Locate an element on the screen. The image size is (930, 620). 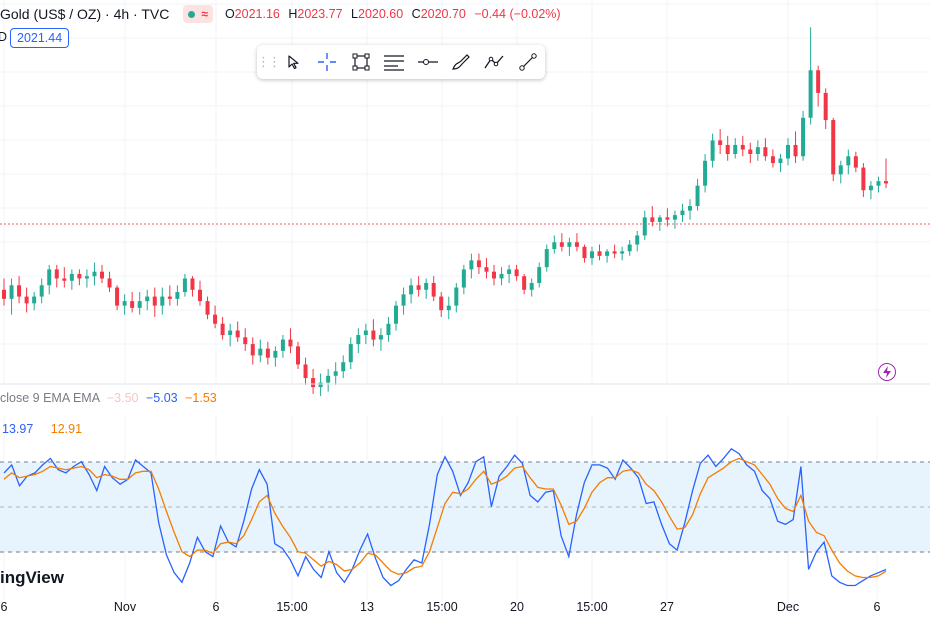
x-tick-label: 20 is located at coordinates (517, 607).